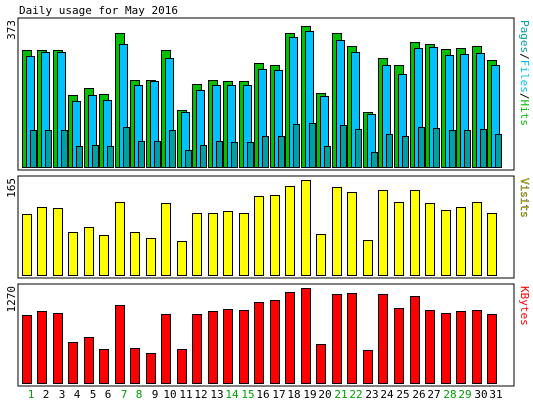 This screenshot has width=533, height=405. What do you see at coordinates (355, 394) in the screenshot?
I see `x-tick-label-day-22: 22` at bounding box center [355, 394].